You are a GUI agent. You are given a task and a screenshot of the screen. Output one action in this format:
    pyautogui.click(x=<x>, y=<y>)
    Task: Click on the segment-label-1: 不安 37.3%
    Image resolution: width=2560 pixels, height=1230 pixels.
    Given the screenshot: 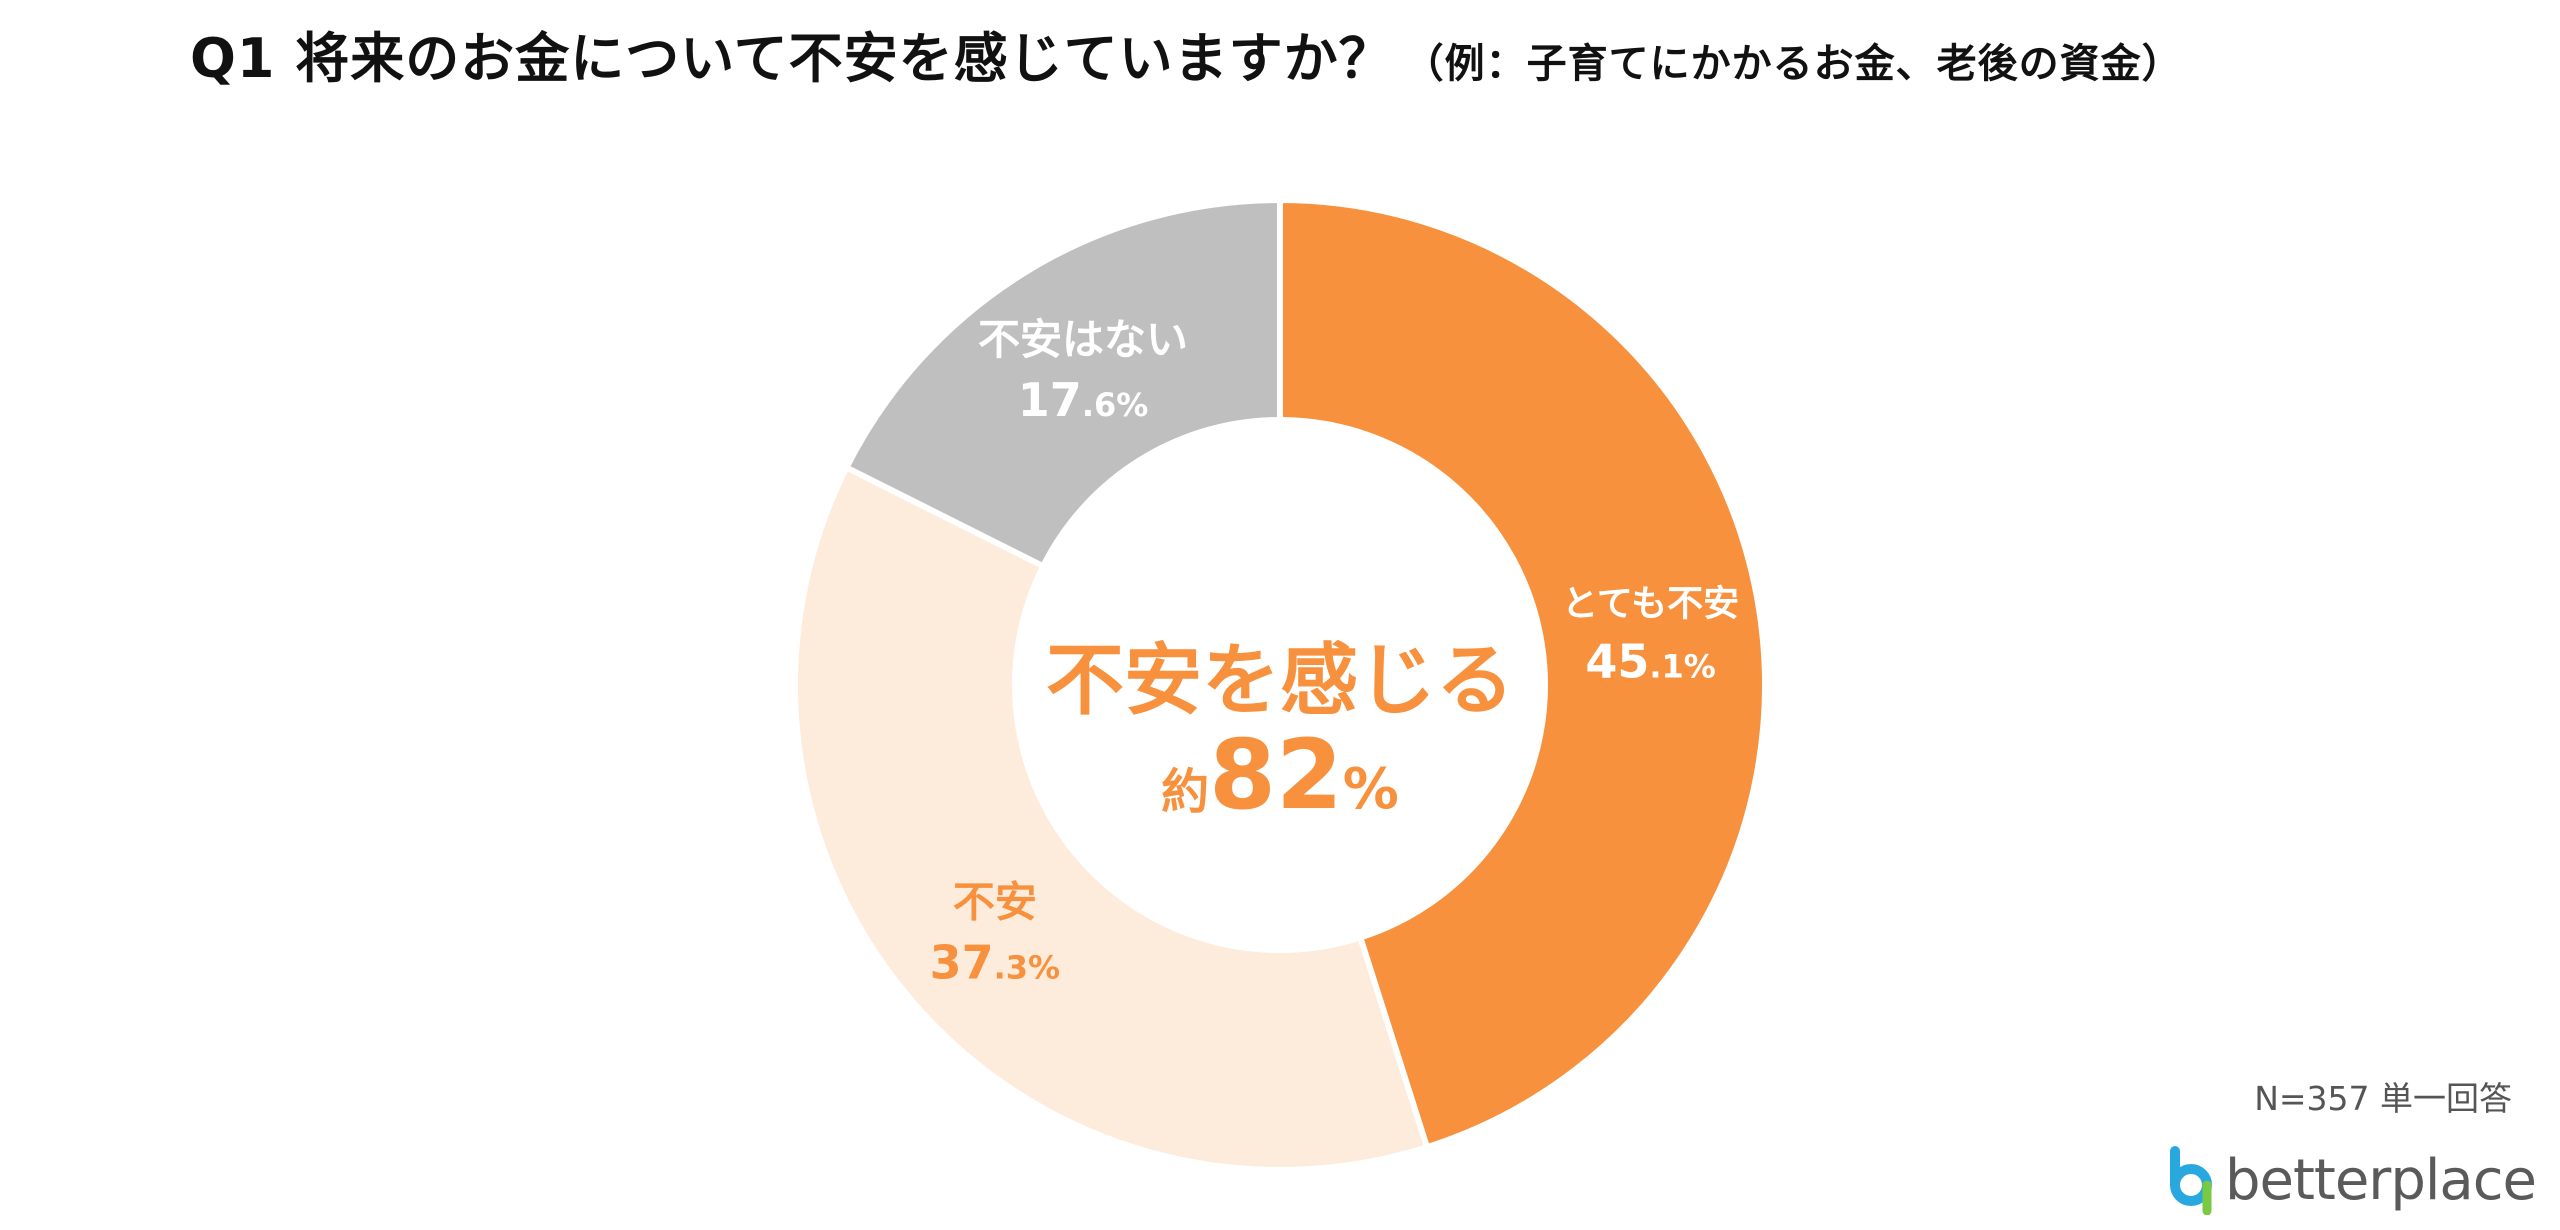 What is the action you would take?
    pyautogui.click(x=995, y=934)
    